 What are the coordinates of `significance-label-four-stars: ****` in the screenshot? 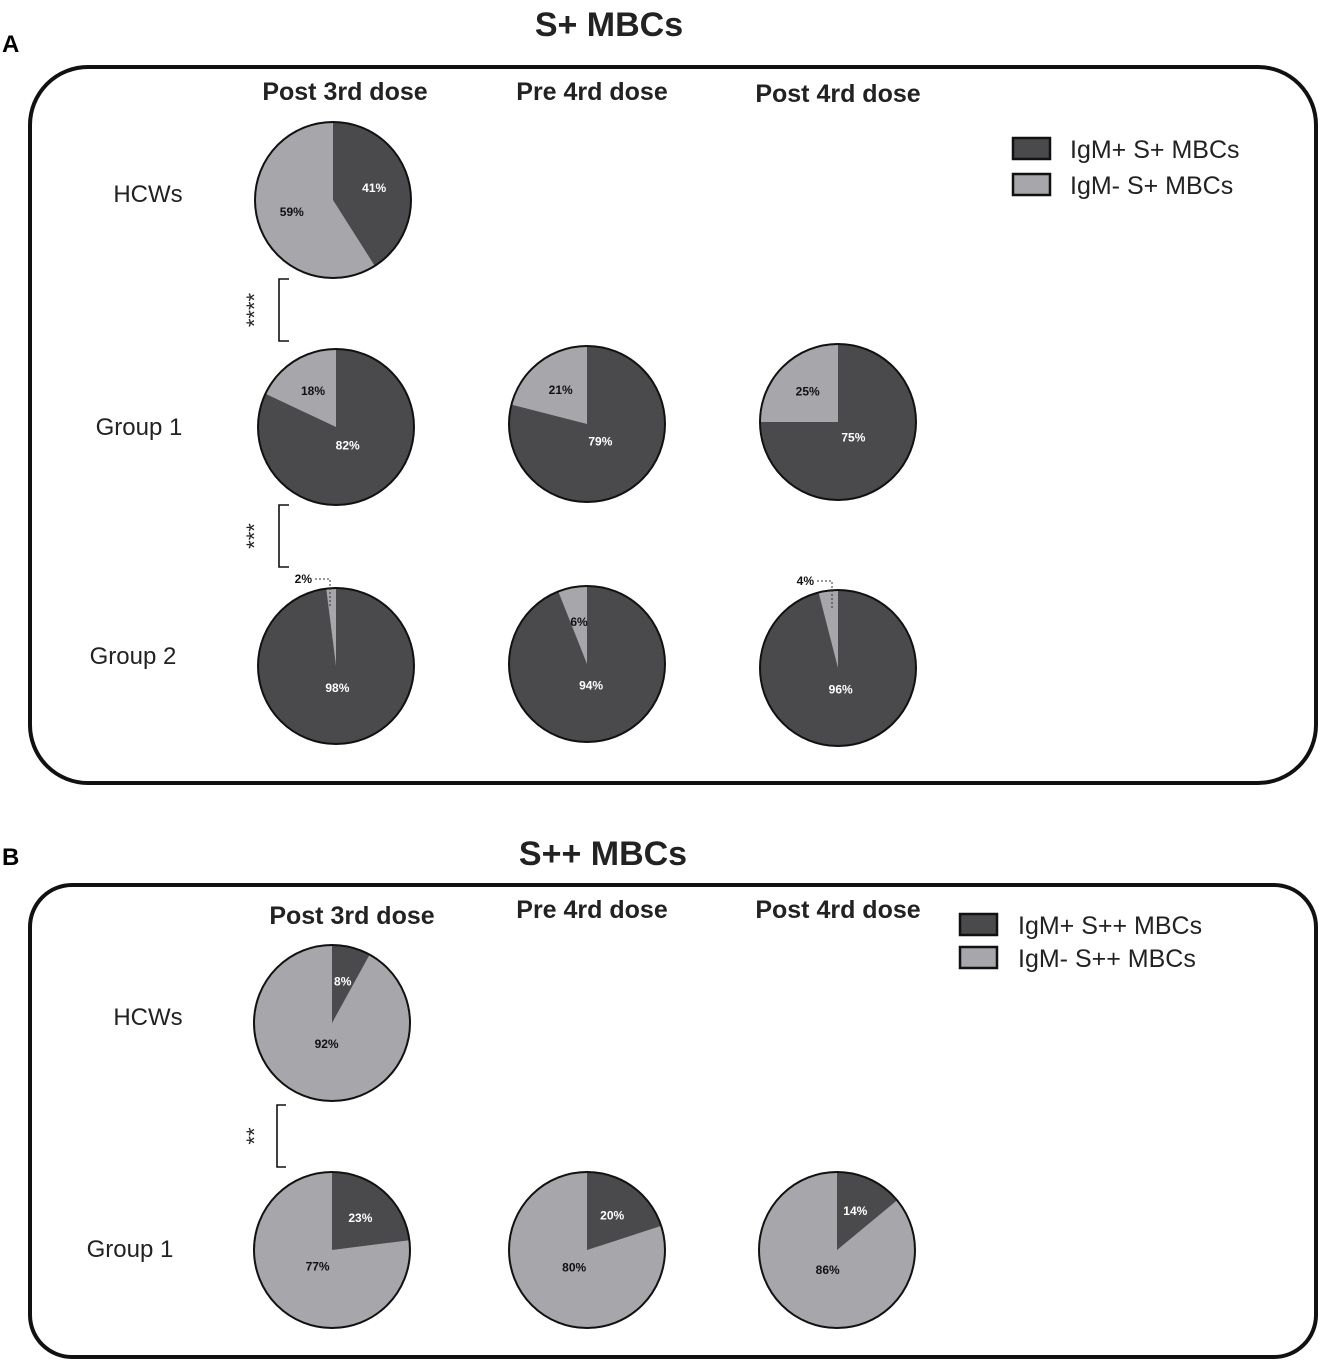 It's located at (254, 309).